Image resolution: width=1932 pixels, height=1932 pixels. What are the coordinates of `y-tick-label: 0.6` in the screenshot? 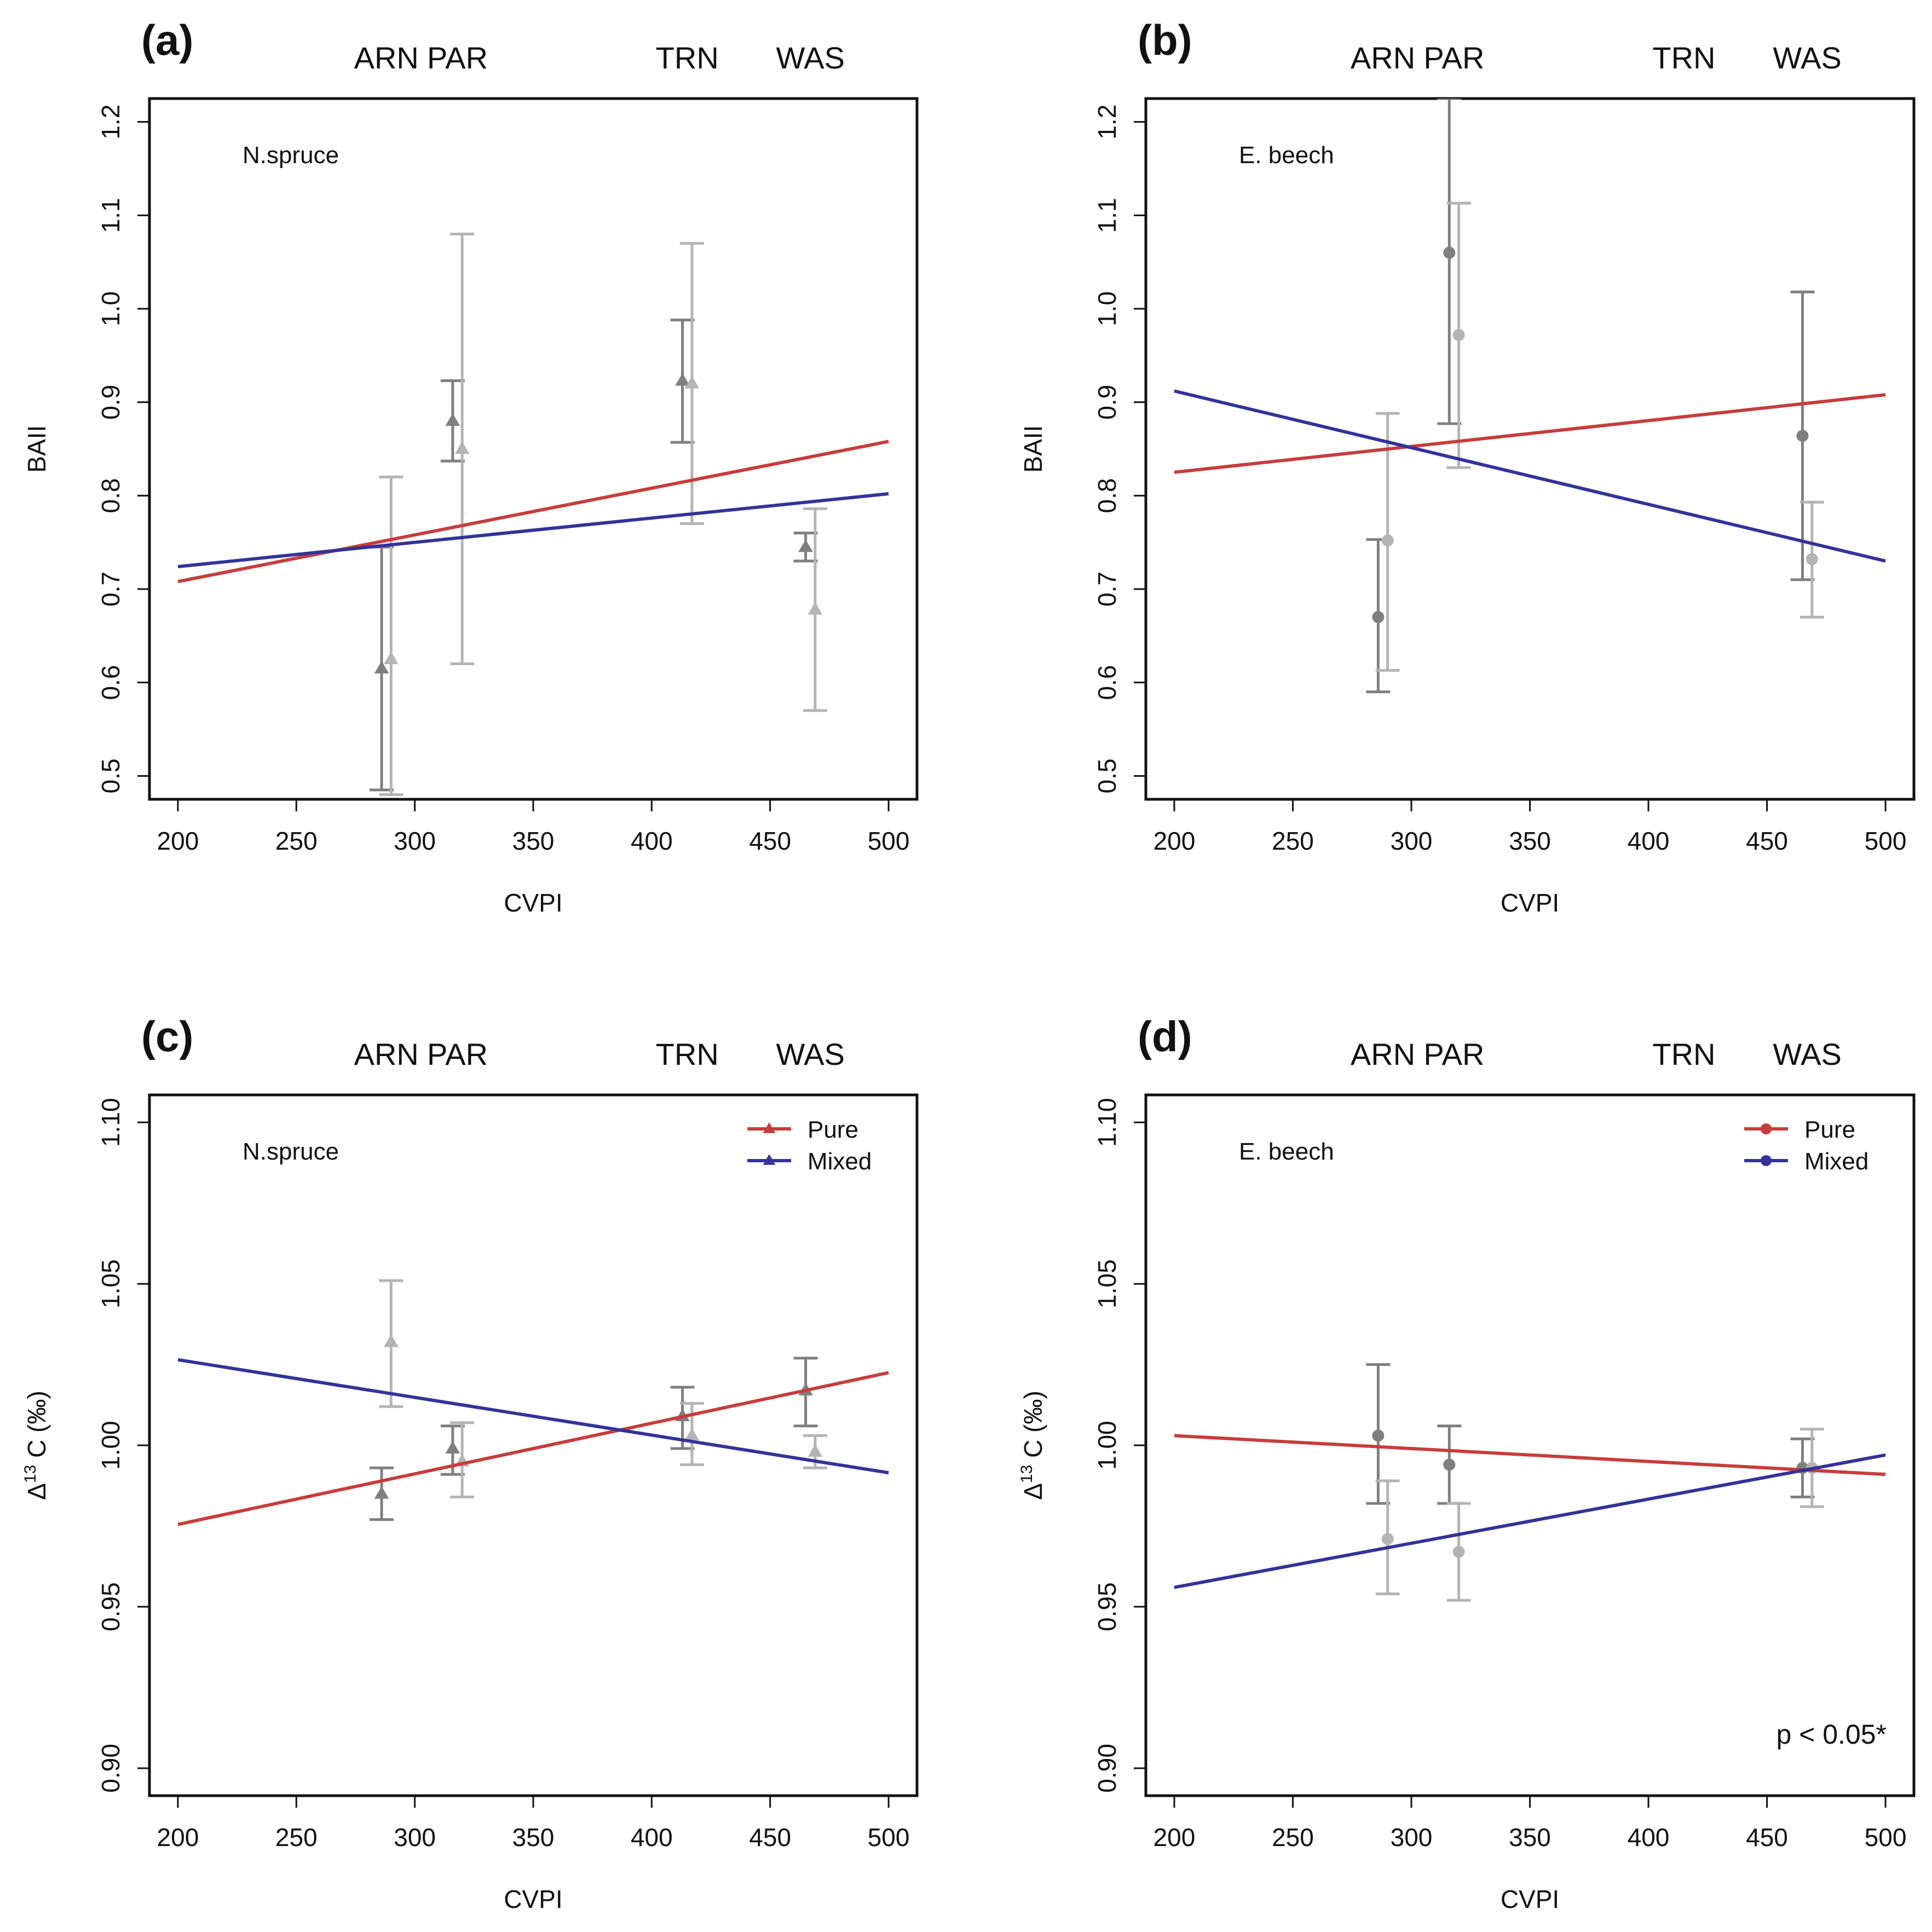 It's located at (1107, 682).